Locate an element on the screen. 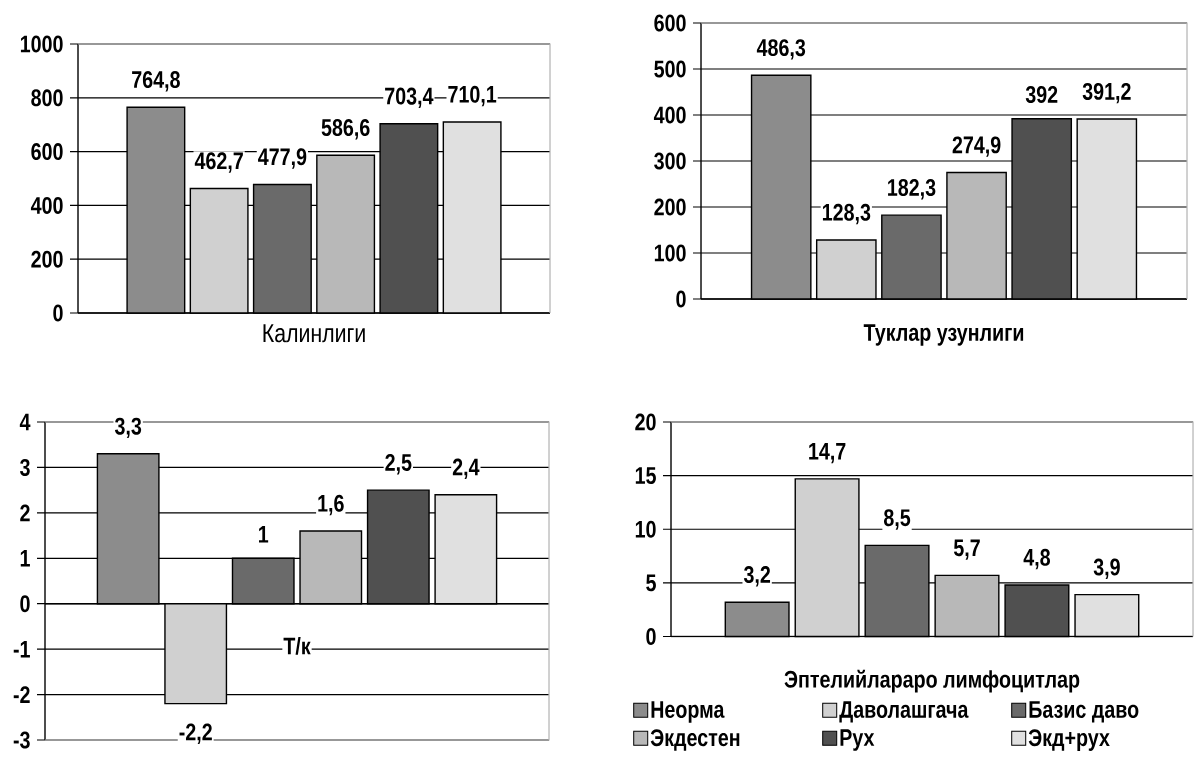  data-label: 4,8 is located at coordinates (1036, 559).